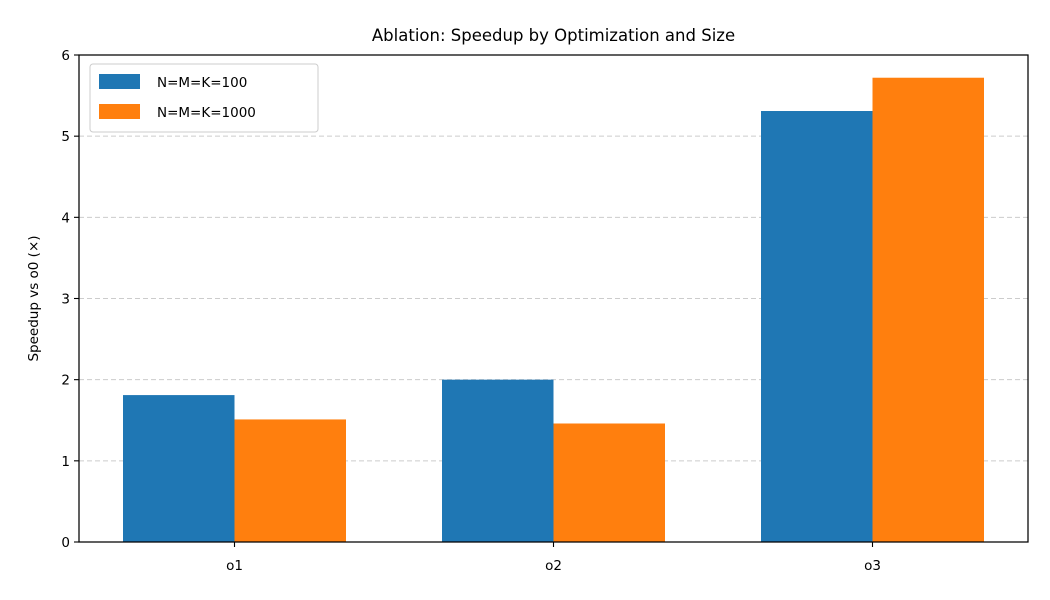 The width and height of the screenshot is (1050, 600). Describe the element at coordinates (65, 381) in the screenshot. I see `y-tick-label: 2` at that location.